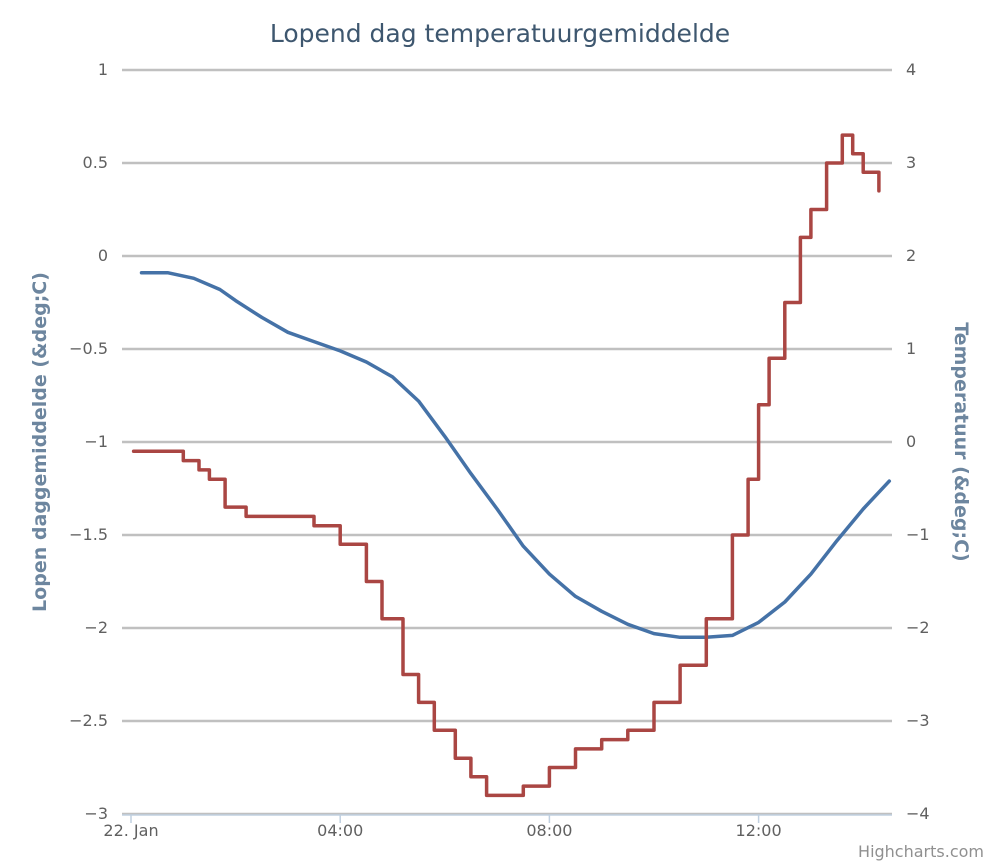 Image resolution: width=1000 pixels, height=865 pixels. Describe the element at coordinates (911, 348) in the screenshot. I see `y-right-tick-label: 1` at that location.